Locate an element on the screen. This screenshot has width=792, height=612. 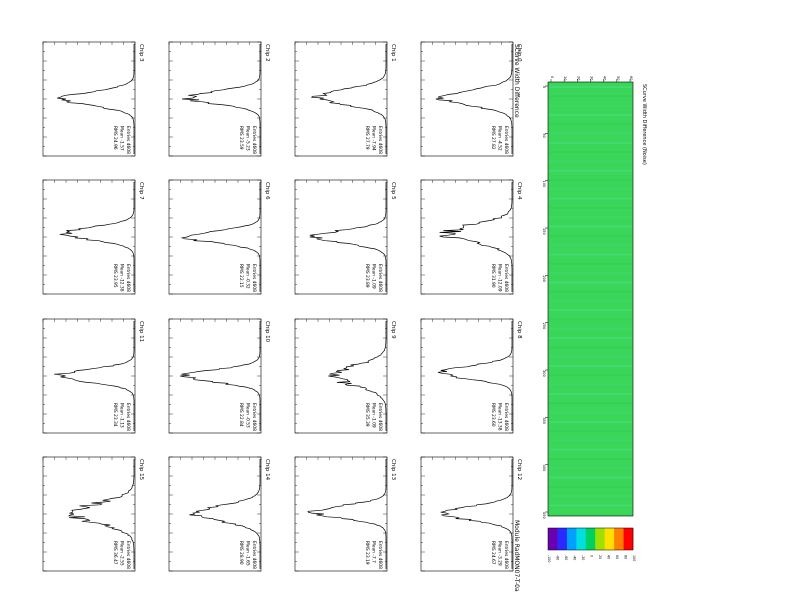
chip-stat: Mean -0.53 is located at coordinates (248, 415).